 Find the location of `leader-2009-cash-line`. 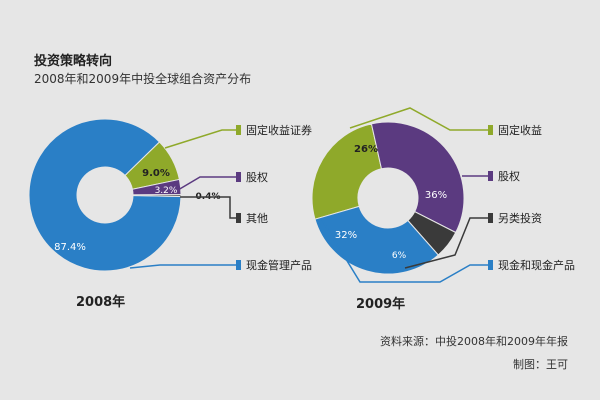

leader-2009-cash-line is located at coordinates (404, 251).